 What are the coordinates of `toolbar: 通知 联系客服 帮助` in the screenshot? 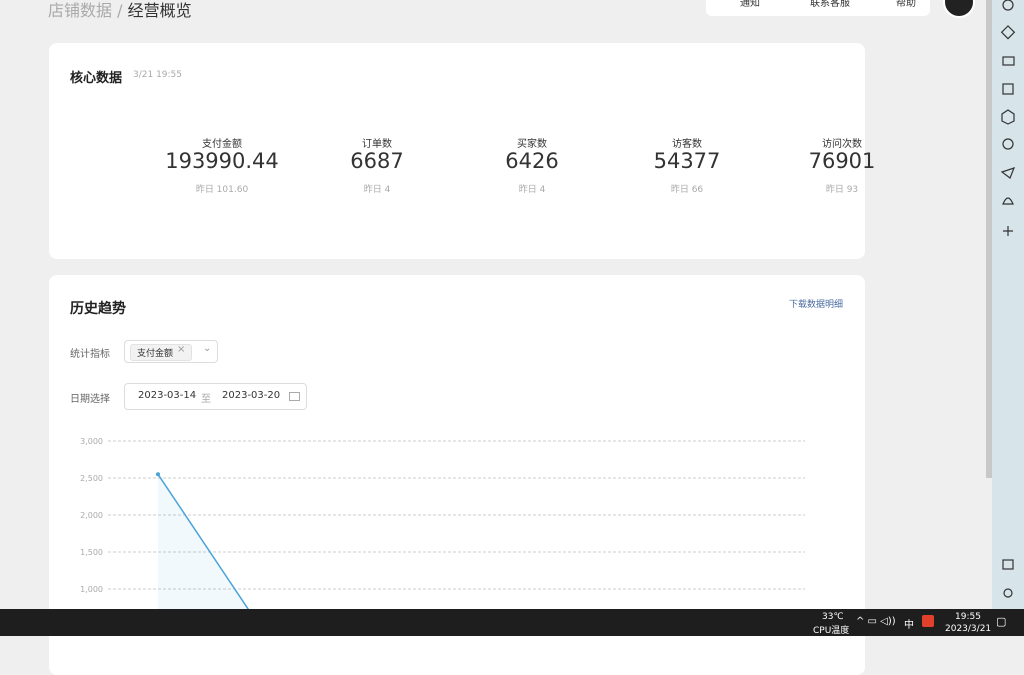 It's located at (818, 8).